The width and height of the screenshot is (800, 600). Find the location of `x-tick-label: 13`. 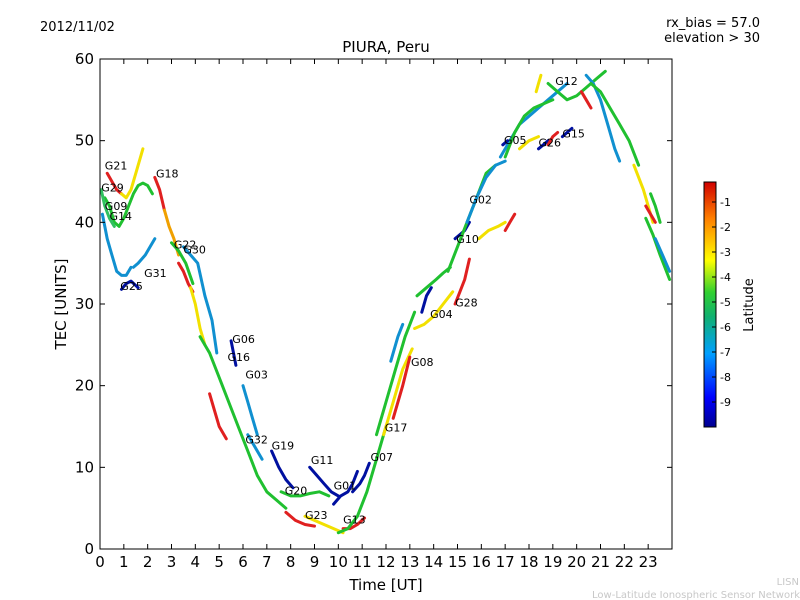

x-tick-label: 13 is located at coordinates (409, 562).